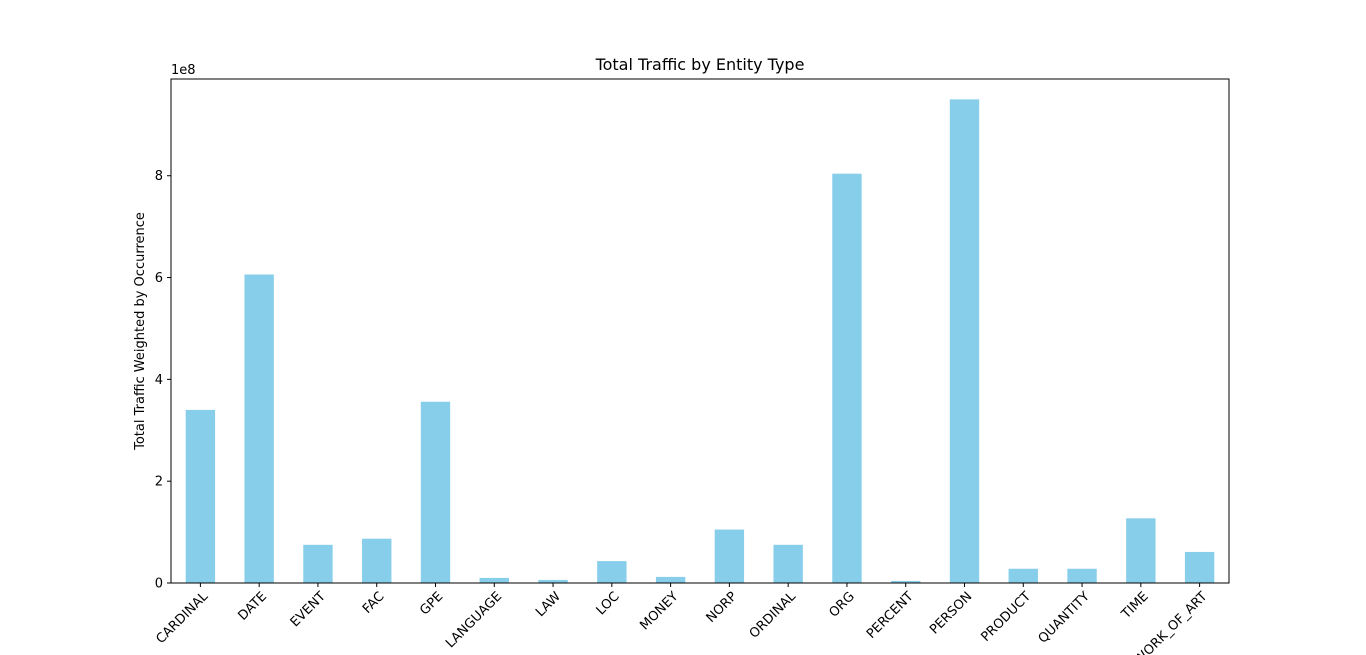 The image size is (1366, 655). What do you see at coordinates (1141, 550) in the screenshot?
I see `bar-time` at bounding box center [1141, 550].